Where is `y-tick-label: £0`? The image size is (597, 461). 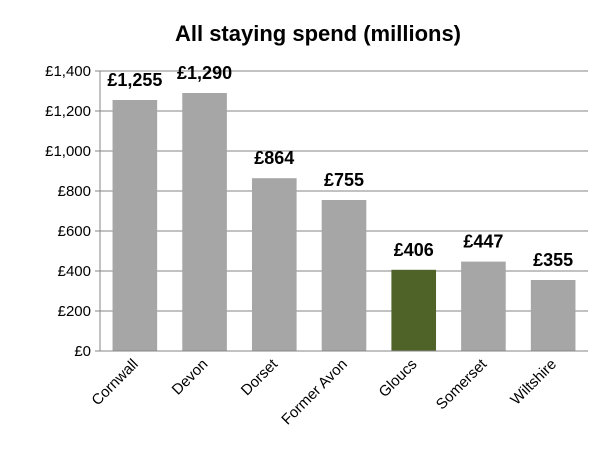
y-tick-label: £0 is located at coordinates (82, 351).